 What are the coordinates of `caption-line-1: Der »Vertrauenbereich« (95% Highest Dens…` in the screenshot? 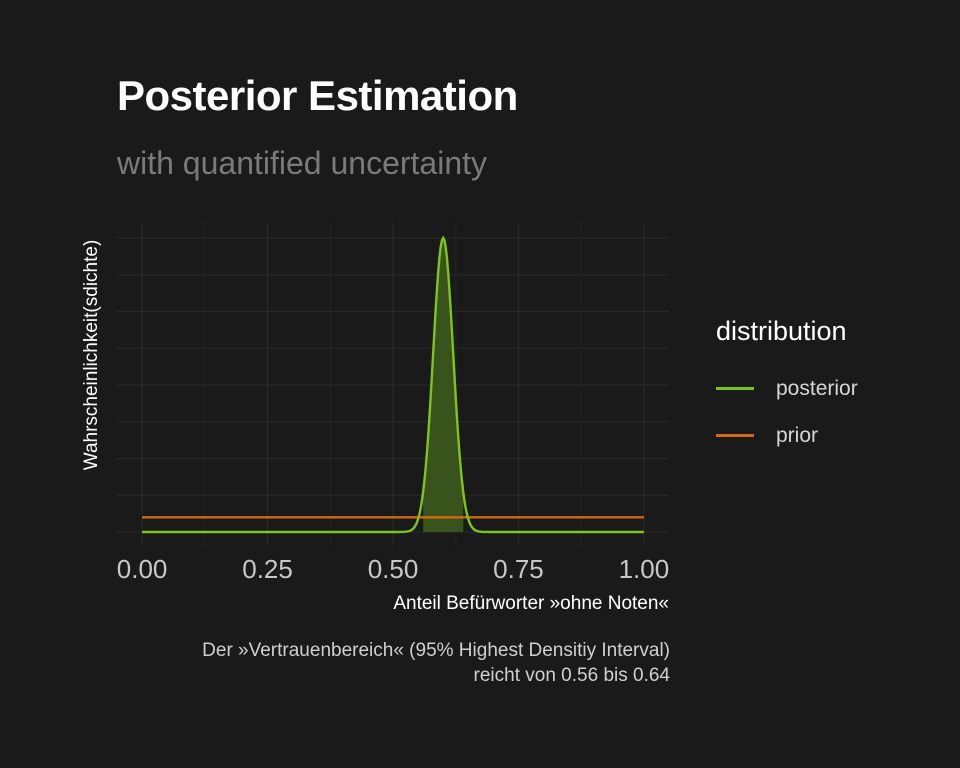 It's located at (436, 650).